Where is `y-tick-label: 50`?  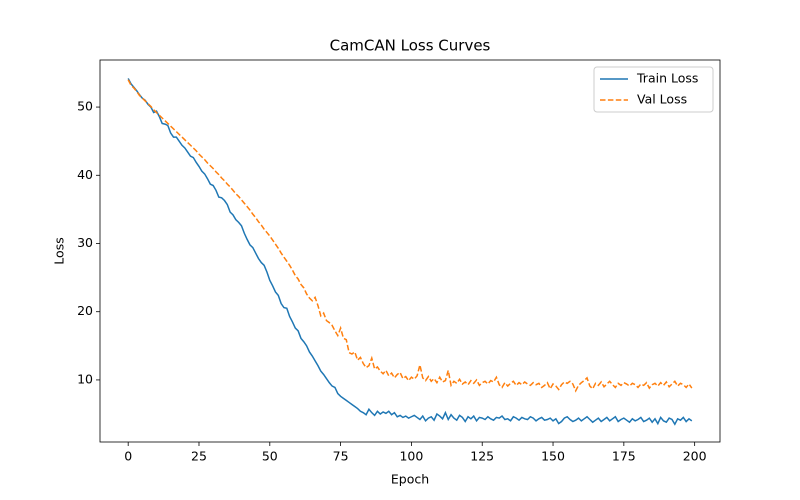 y-tick-label: 50 is located at coordinates (85, 106).